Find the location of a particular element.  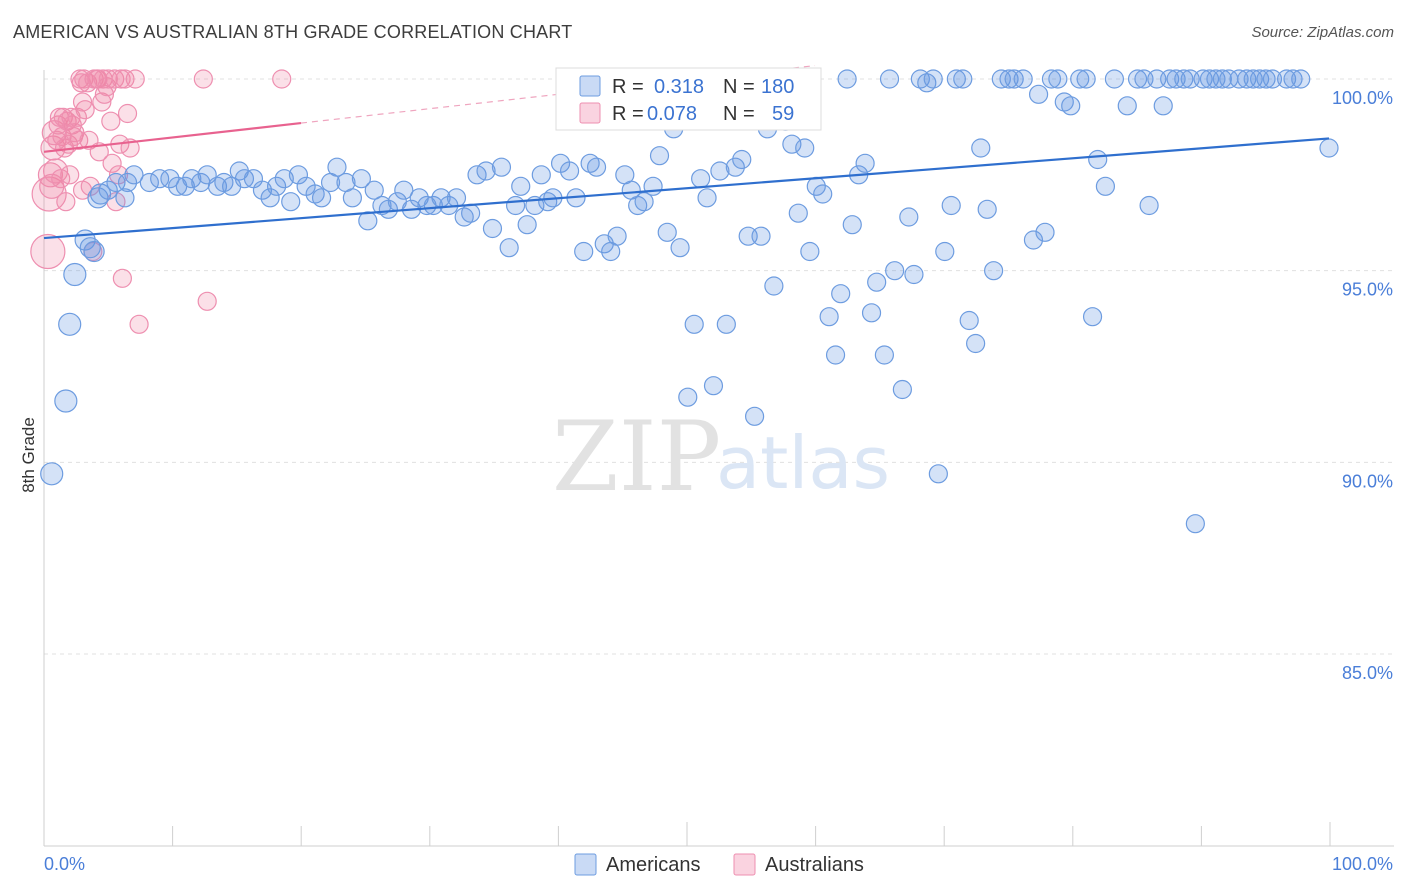

americans-n-label: N = is located at coordinates (739, 87).